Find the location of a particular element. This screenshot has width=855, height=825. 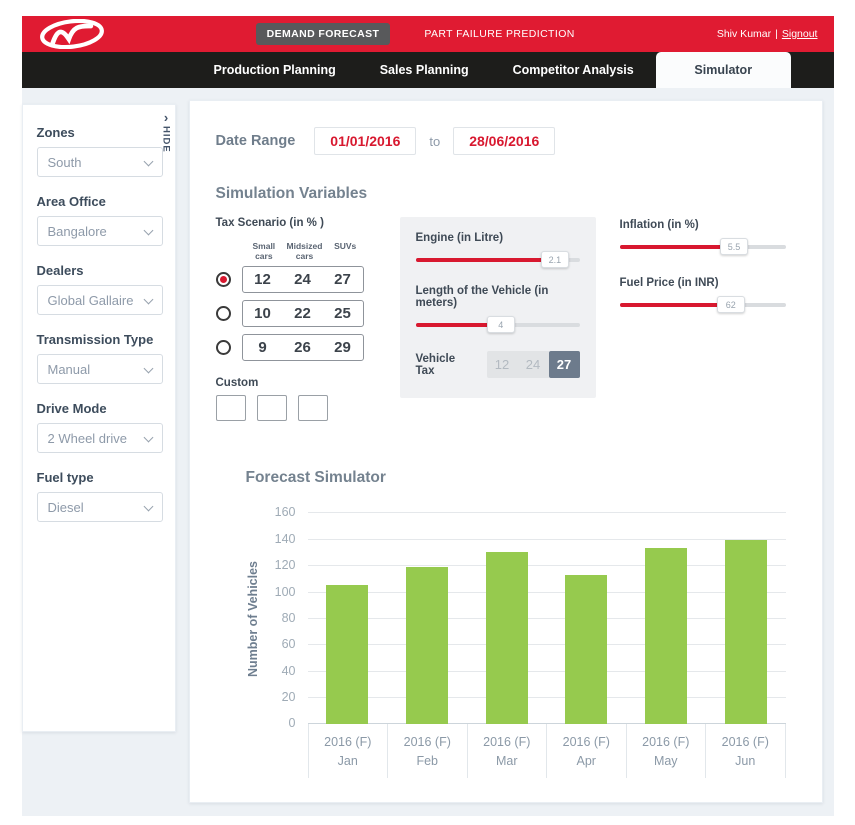

date-to-input: 28/06/2016 is located at coordinates (504, 141).